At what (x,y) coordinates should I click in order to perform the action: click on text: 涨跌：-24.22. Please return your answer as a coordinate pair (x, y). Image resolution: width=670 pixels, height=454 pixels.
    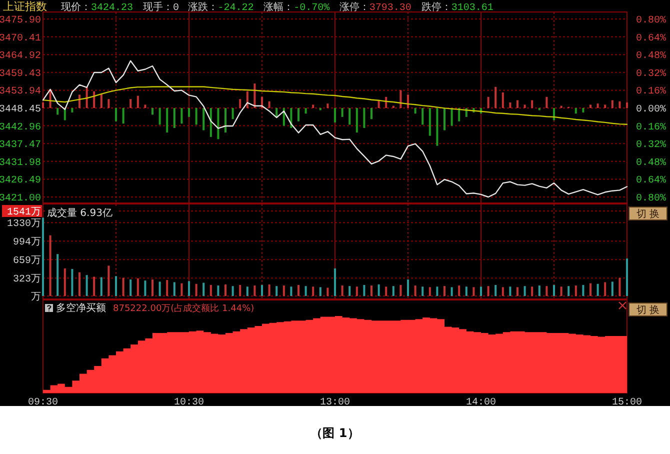
    Looking at the image, I should click on (221, 7).